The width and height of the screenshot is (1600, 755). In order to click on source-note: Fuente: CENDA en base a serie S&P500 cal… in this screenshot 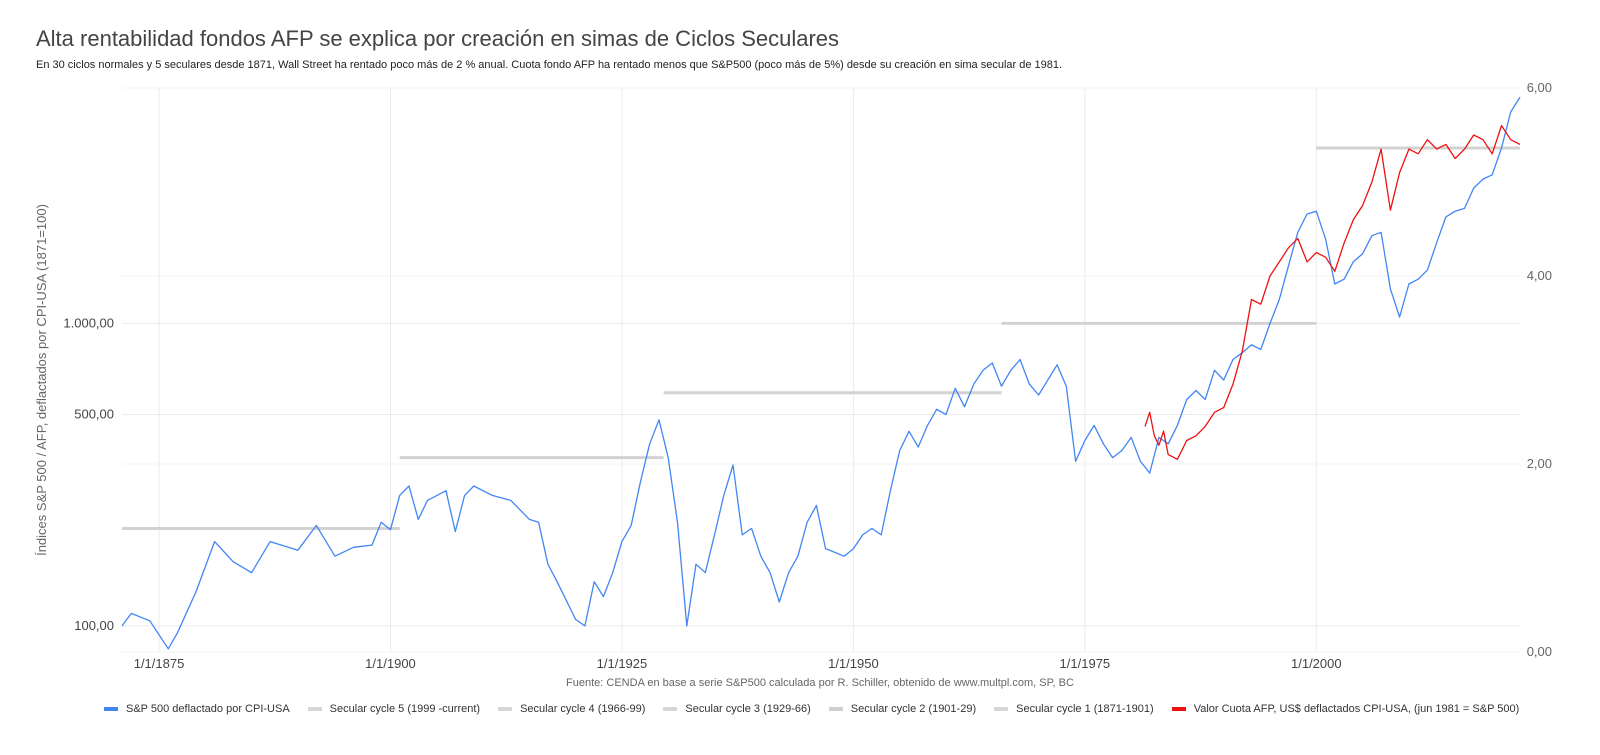, I will do `click(820, 683)`.